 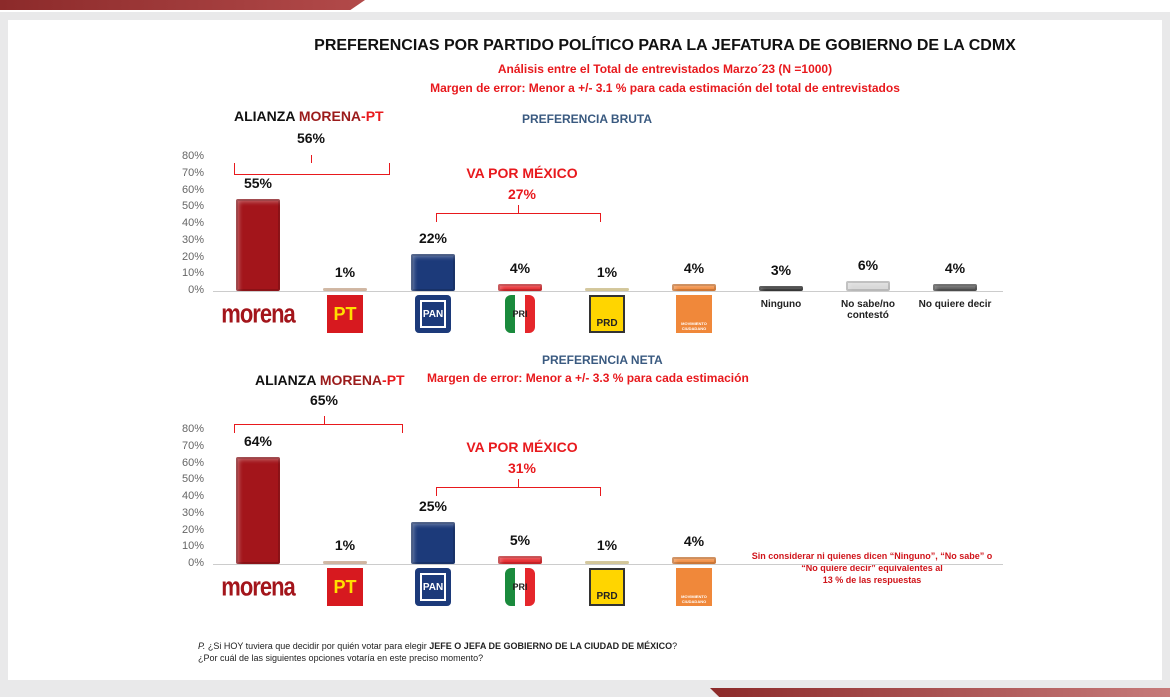 I want to click on chart2-title: PREFERENCIA NETA, so click(x=602, y=360).